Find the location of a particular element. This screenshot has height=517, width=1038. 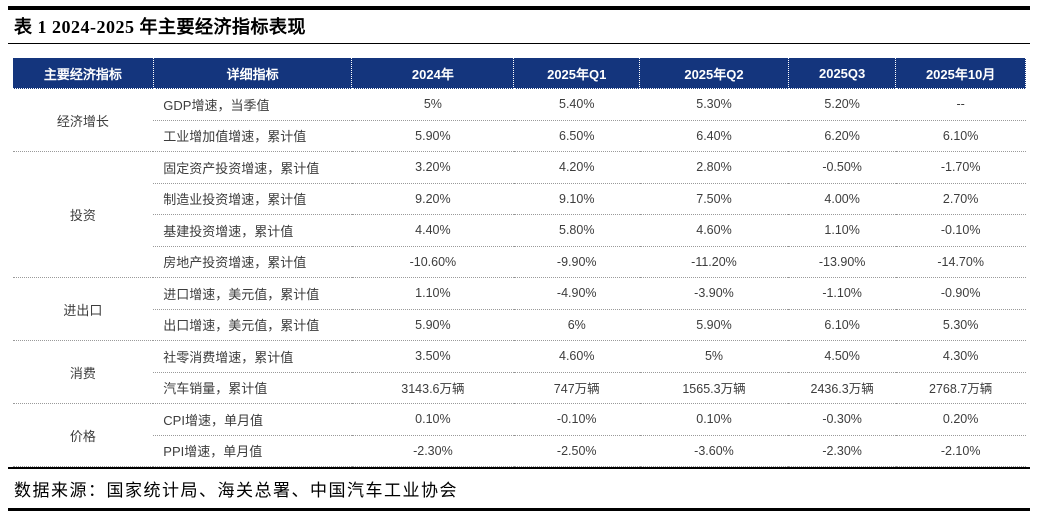

indicator-cell: 出口增速，美元值，累计值 is located at coordinates (252, 325).